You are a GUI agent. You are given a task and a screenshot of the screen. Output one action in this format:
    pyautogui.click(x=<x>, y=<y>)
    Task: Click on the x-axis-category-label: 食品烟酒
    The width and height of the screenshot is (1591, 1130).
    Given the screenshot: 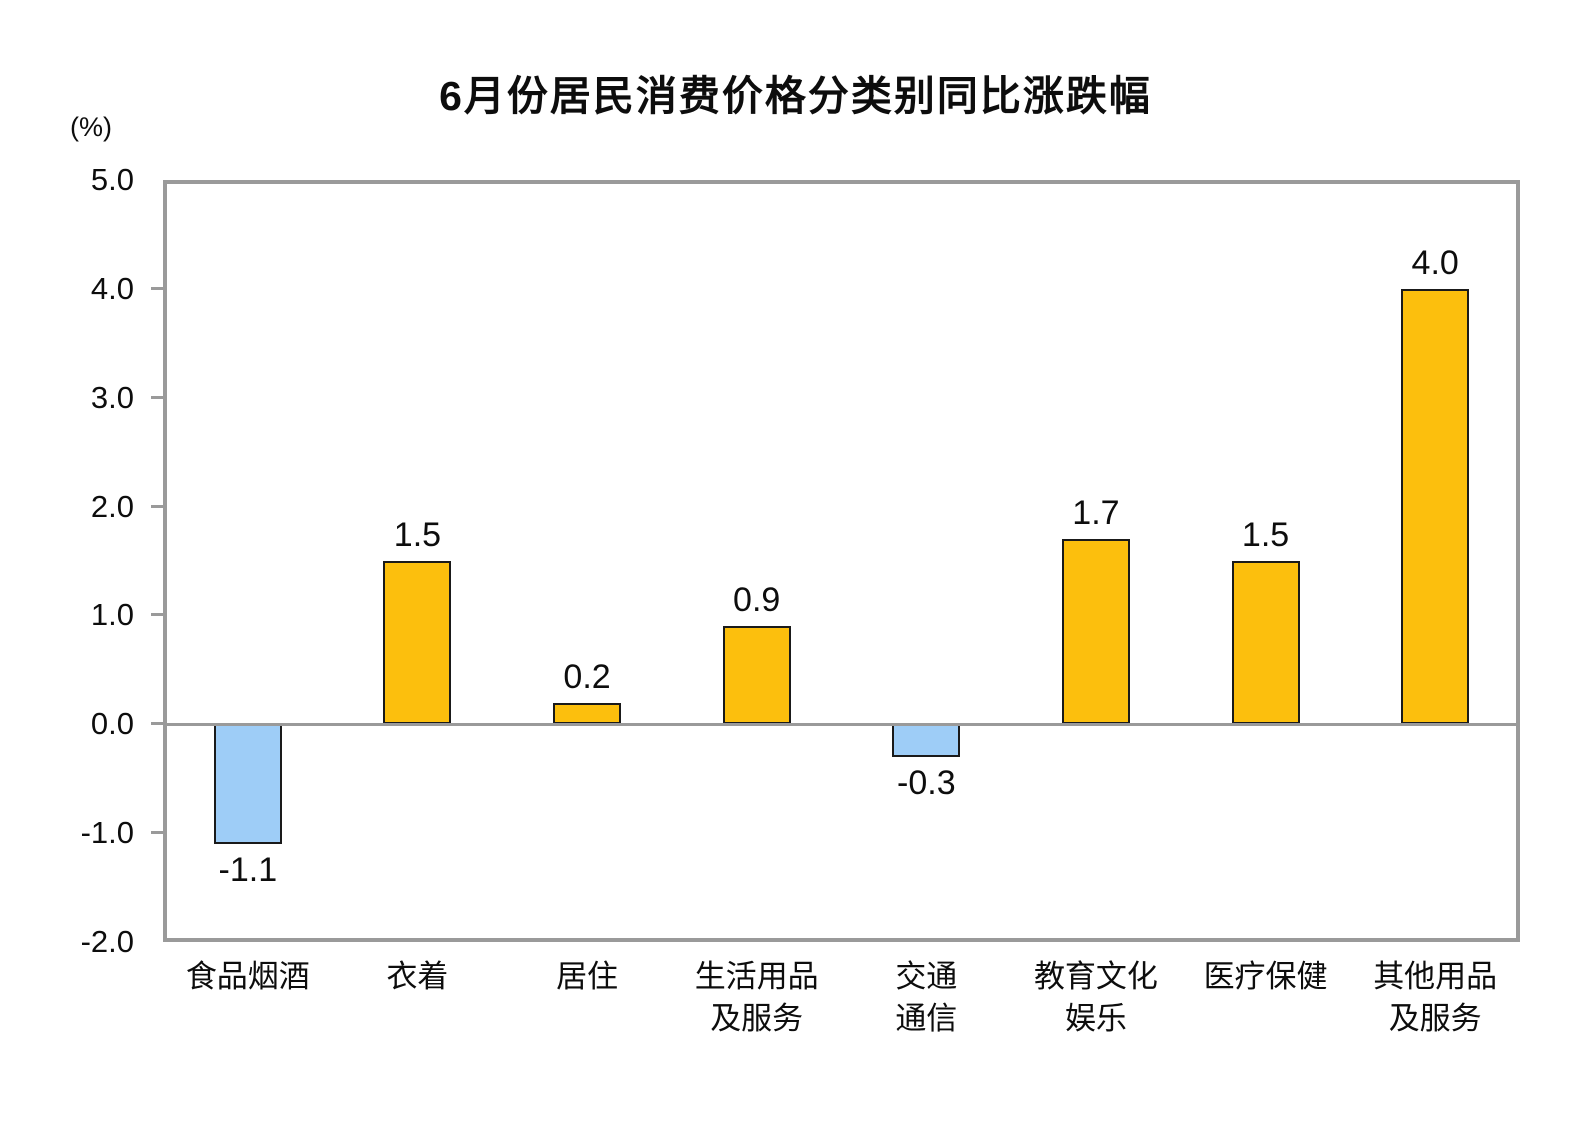 What is the action you would take?
    pyautogui.click(x=247, y=976)
    